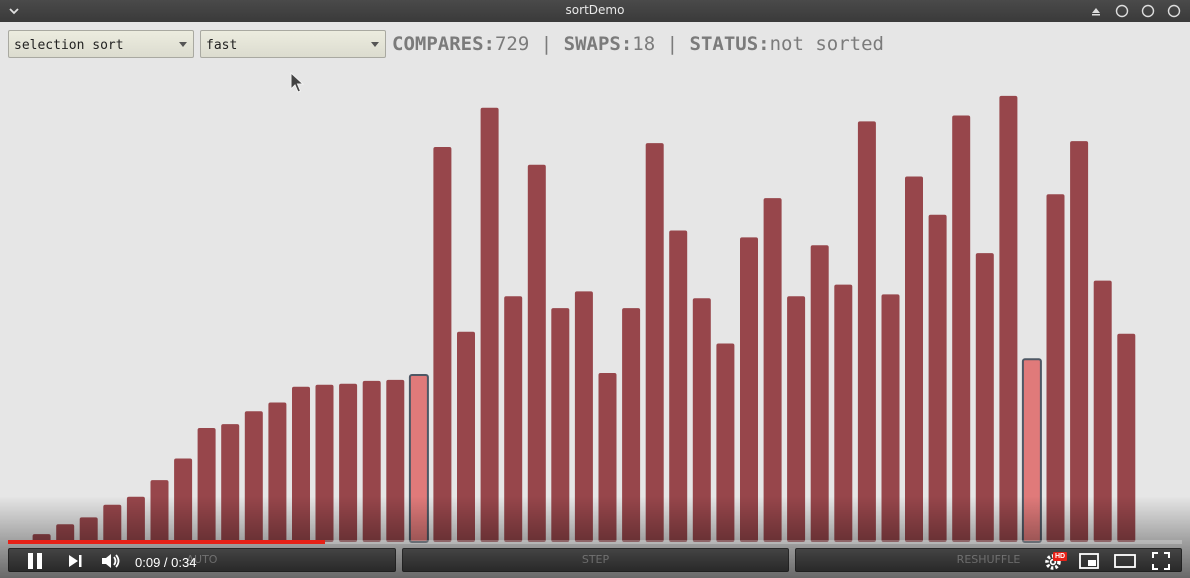 The height and width of the screenshot is (578, 1190). What do you see at coordinates (595, 542) in the screenshot?
I see `player-progress-bar` at bounding box center [595, 542].